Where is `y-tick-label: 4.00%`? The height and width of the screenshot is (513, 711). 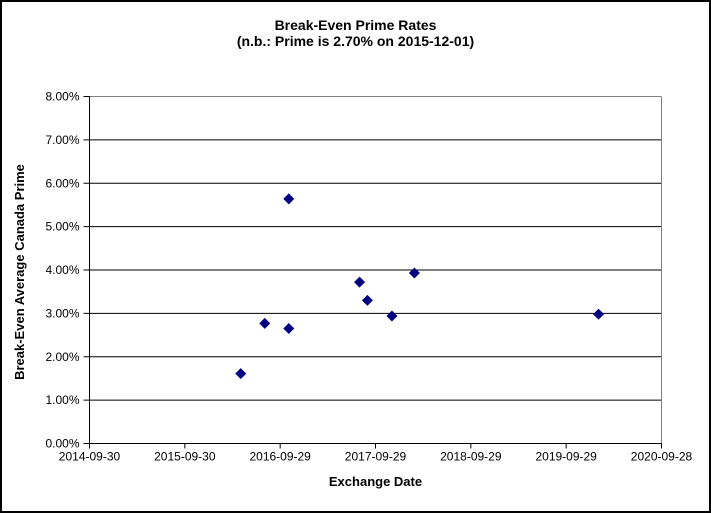
y-tick-label: 4.00% is located at coordinates (62, 270).